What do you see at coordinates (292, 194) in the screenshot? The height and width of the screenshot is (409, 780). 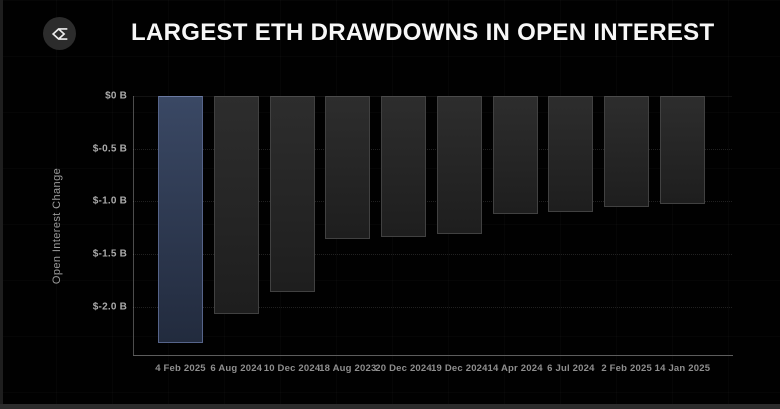 I see `bar-10-dec-2024` at bounding box center [292, 194].